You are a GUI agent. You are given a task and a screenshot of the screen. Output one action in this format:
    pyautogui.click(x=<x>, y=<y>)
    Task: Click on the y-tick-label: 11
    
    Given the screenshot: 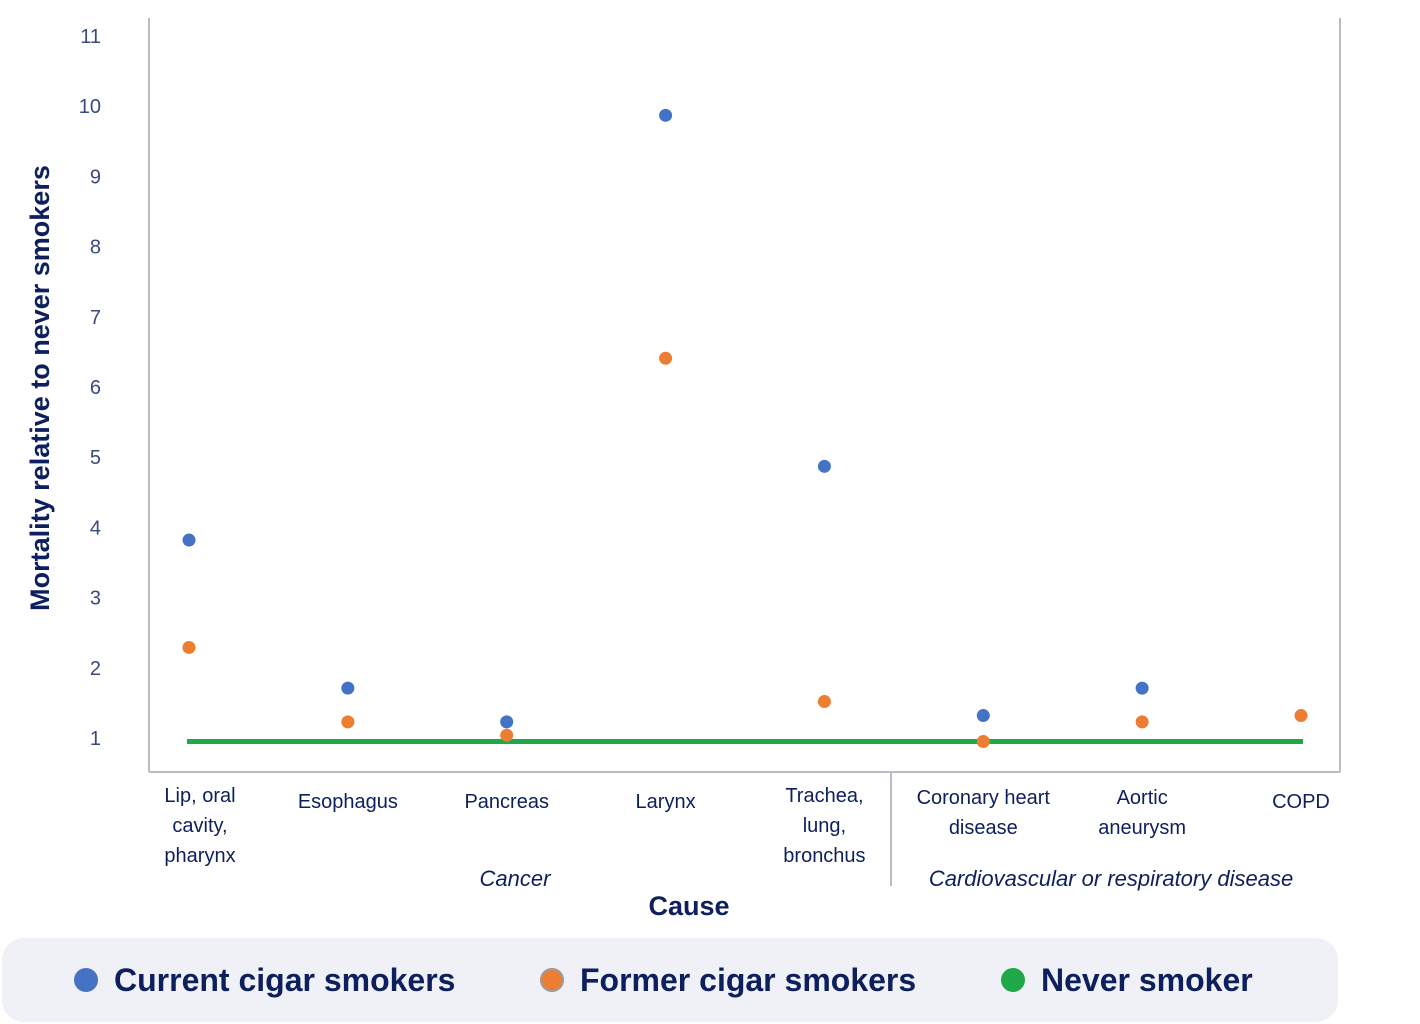 What is the action you would take?
    pyautogui.click(x=90, y=37)
    